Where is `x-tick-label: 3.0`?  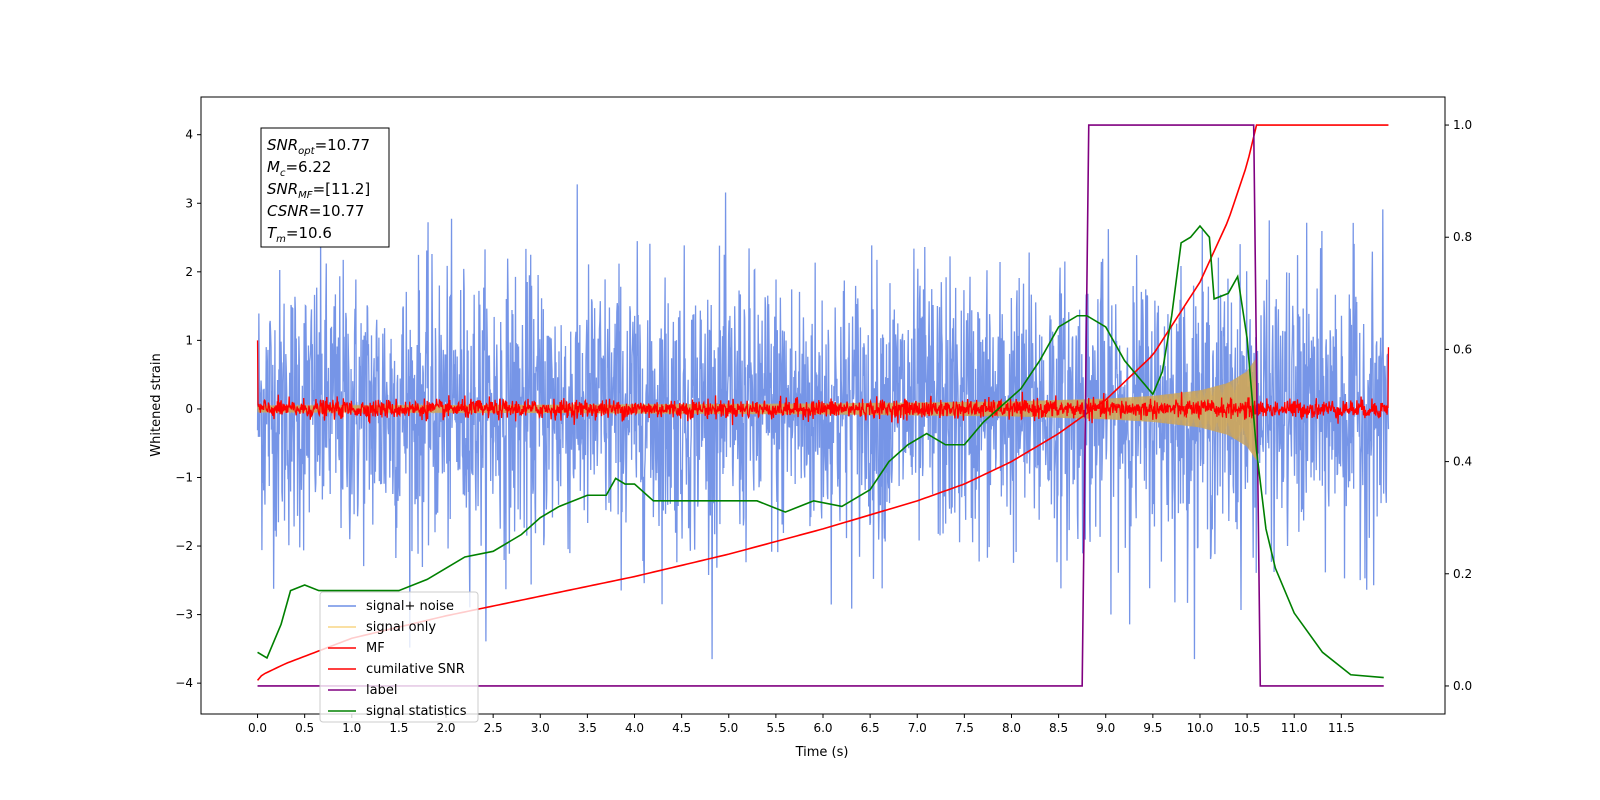 x-tick-label: 3.0 is located at coordinates (540, 728).